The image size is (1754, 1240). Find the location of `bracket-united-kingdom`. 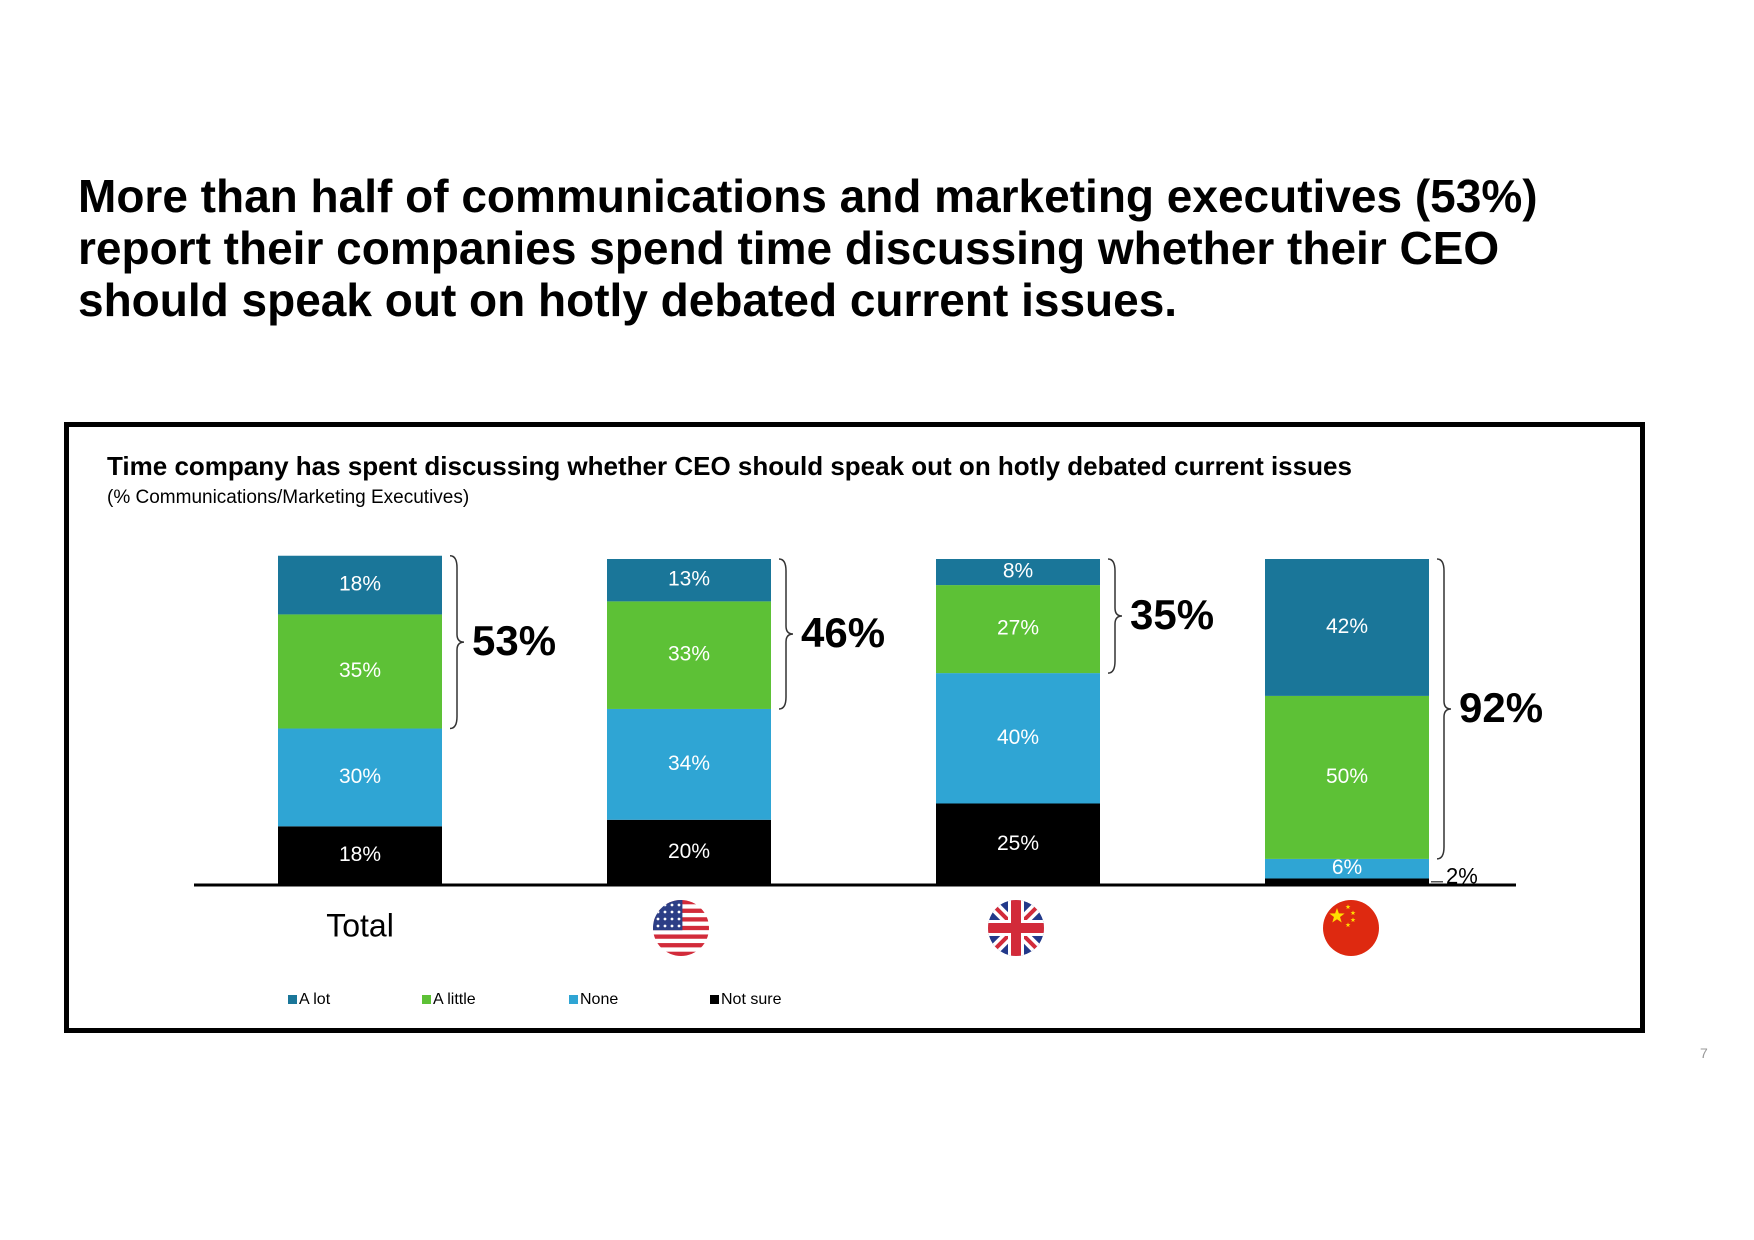

bracket-united-kingdom is located at coordinates (1115, 616).